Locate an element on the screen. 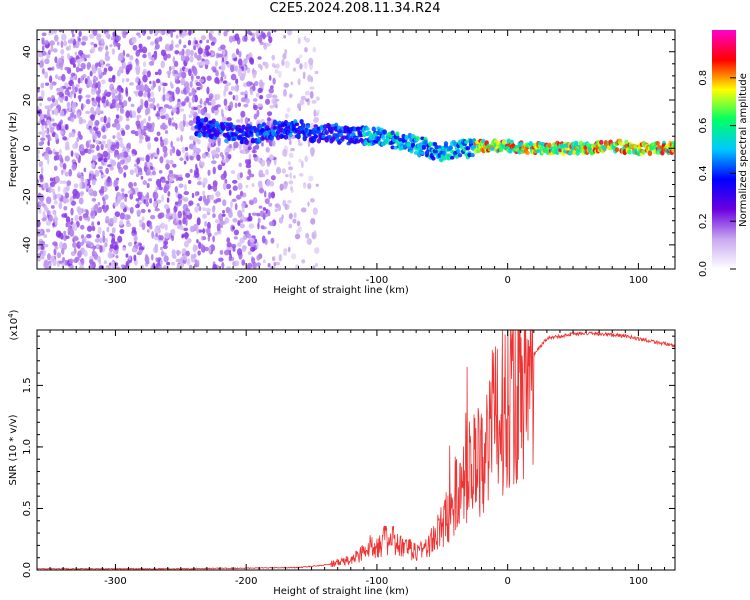 This screenshot has height=600, width=750. y-tick-label: 1.5 is located at coordinates (27, 385).